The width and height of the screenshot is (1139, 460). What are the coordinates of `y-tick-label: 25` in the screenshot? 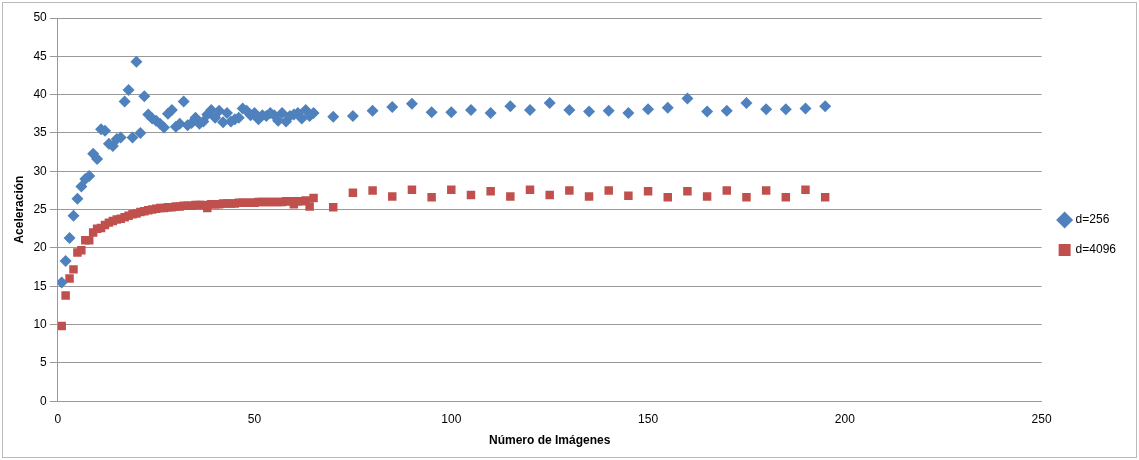 It's located at (40, 208).